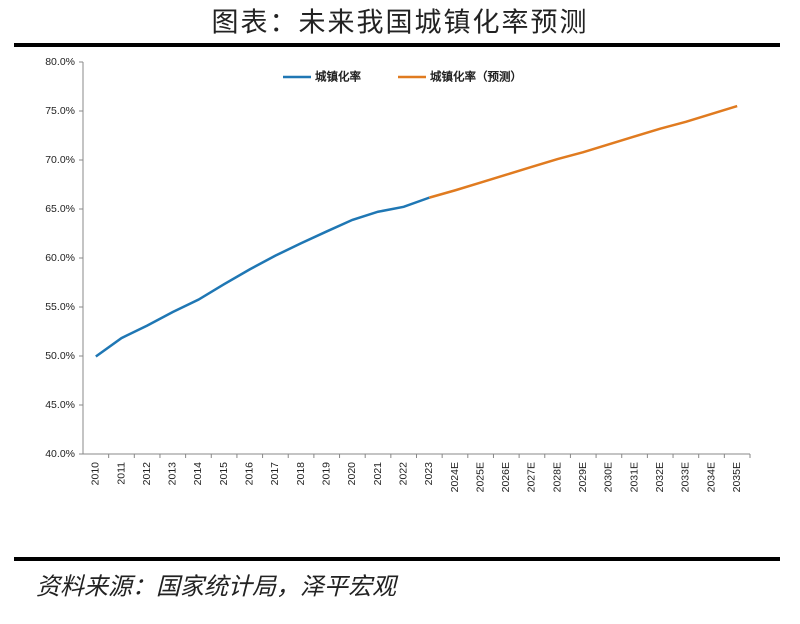 This screenshot has width=800, height=624. What do you see at coordinates (96, 474) in the screenshot?
I see `x-tick-label: 2010` at bounding box center [96, 474].